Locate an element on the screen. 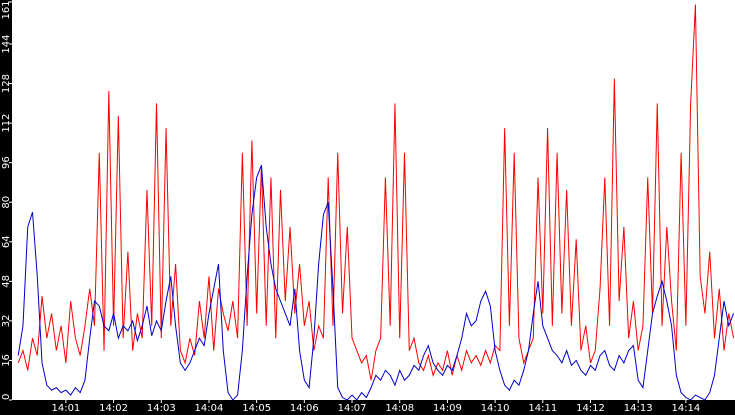 This screenshot has width=735, height=415. x-tick-label: 14:10 is located at coordinates (495, 408).